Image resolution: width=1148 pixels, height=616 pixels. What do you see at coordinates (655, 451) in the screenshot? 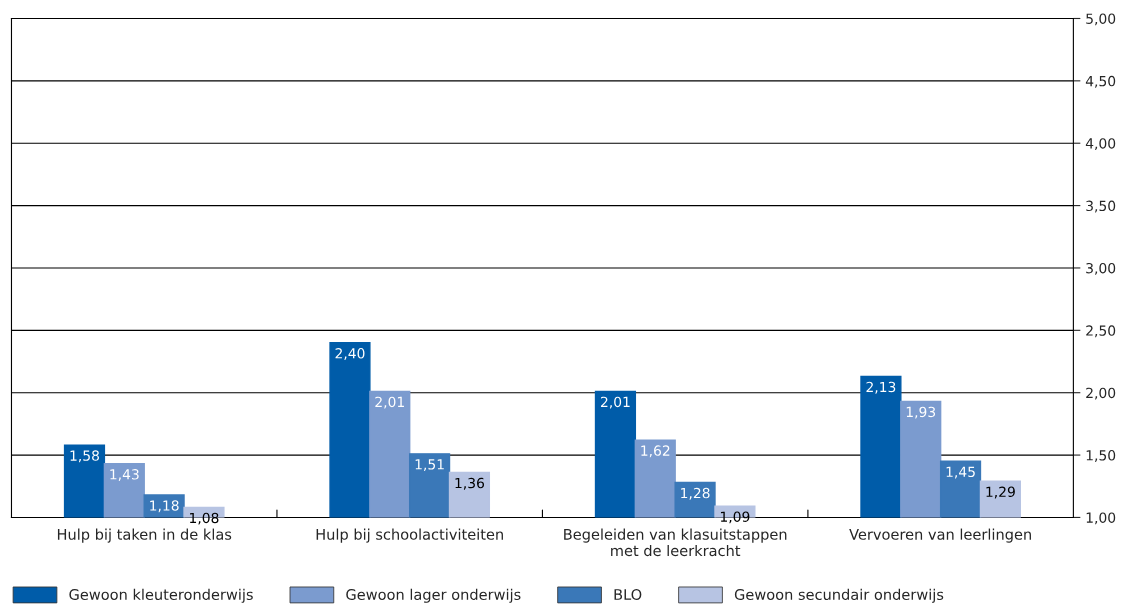
I see `data-label: 1,62` at bounding box center [655, 451].